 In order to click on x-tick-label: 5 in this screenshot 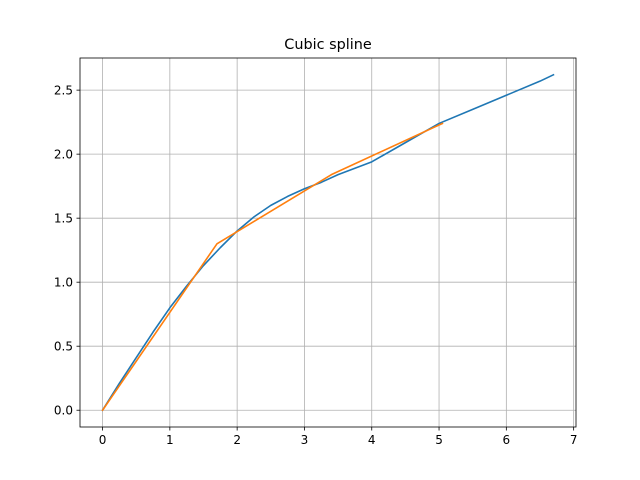, I will do `click(439, 440)`.